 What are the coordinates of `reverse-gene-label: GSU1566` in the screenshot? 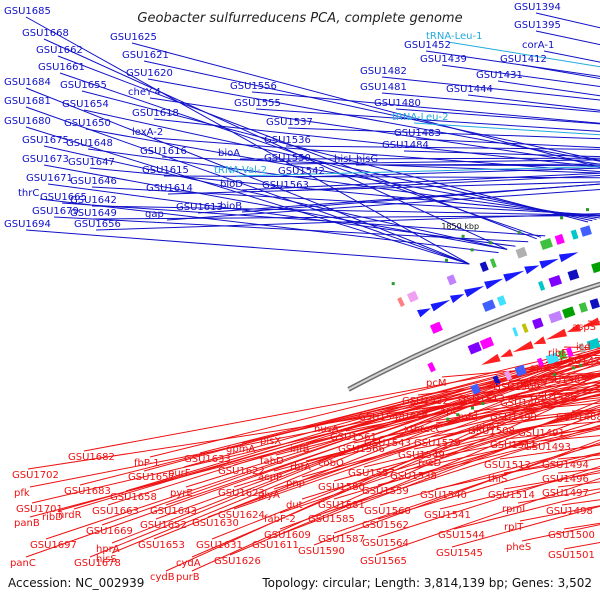 It's located at (361, 449).